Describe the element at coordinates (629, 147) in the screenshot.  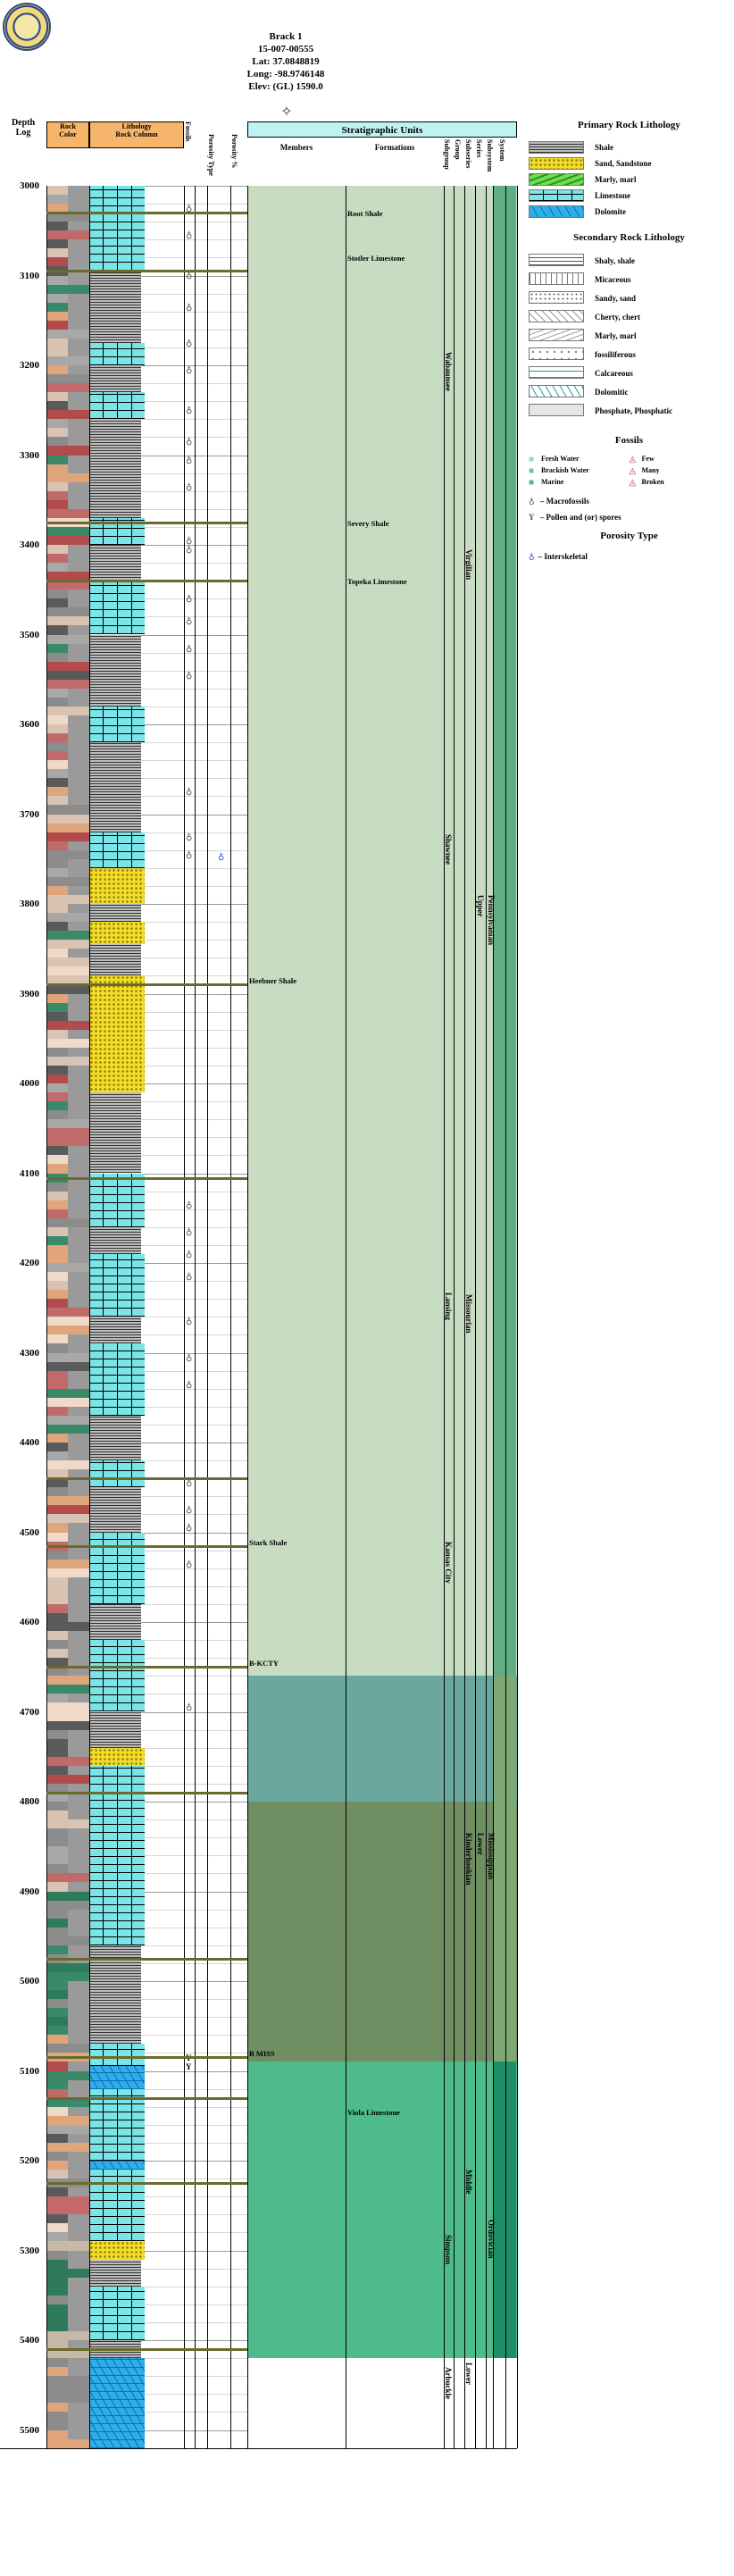
I see `legend-item-shale: Shale` at that location.